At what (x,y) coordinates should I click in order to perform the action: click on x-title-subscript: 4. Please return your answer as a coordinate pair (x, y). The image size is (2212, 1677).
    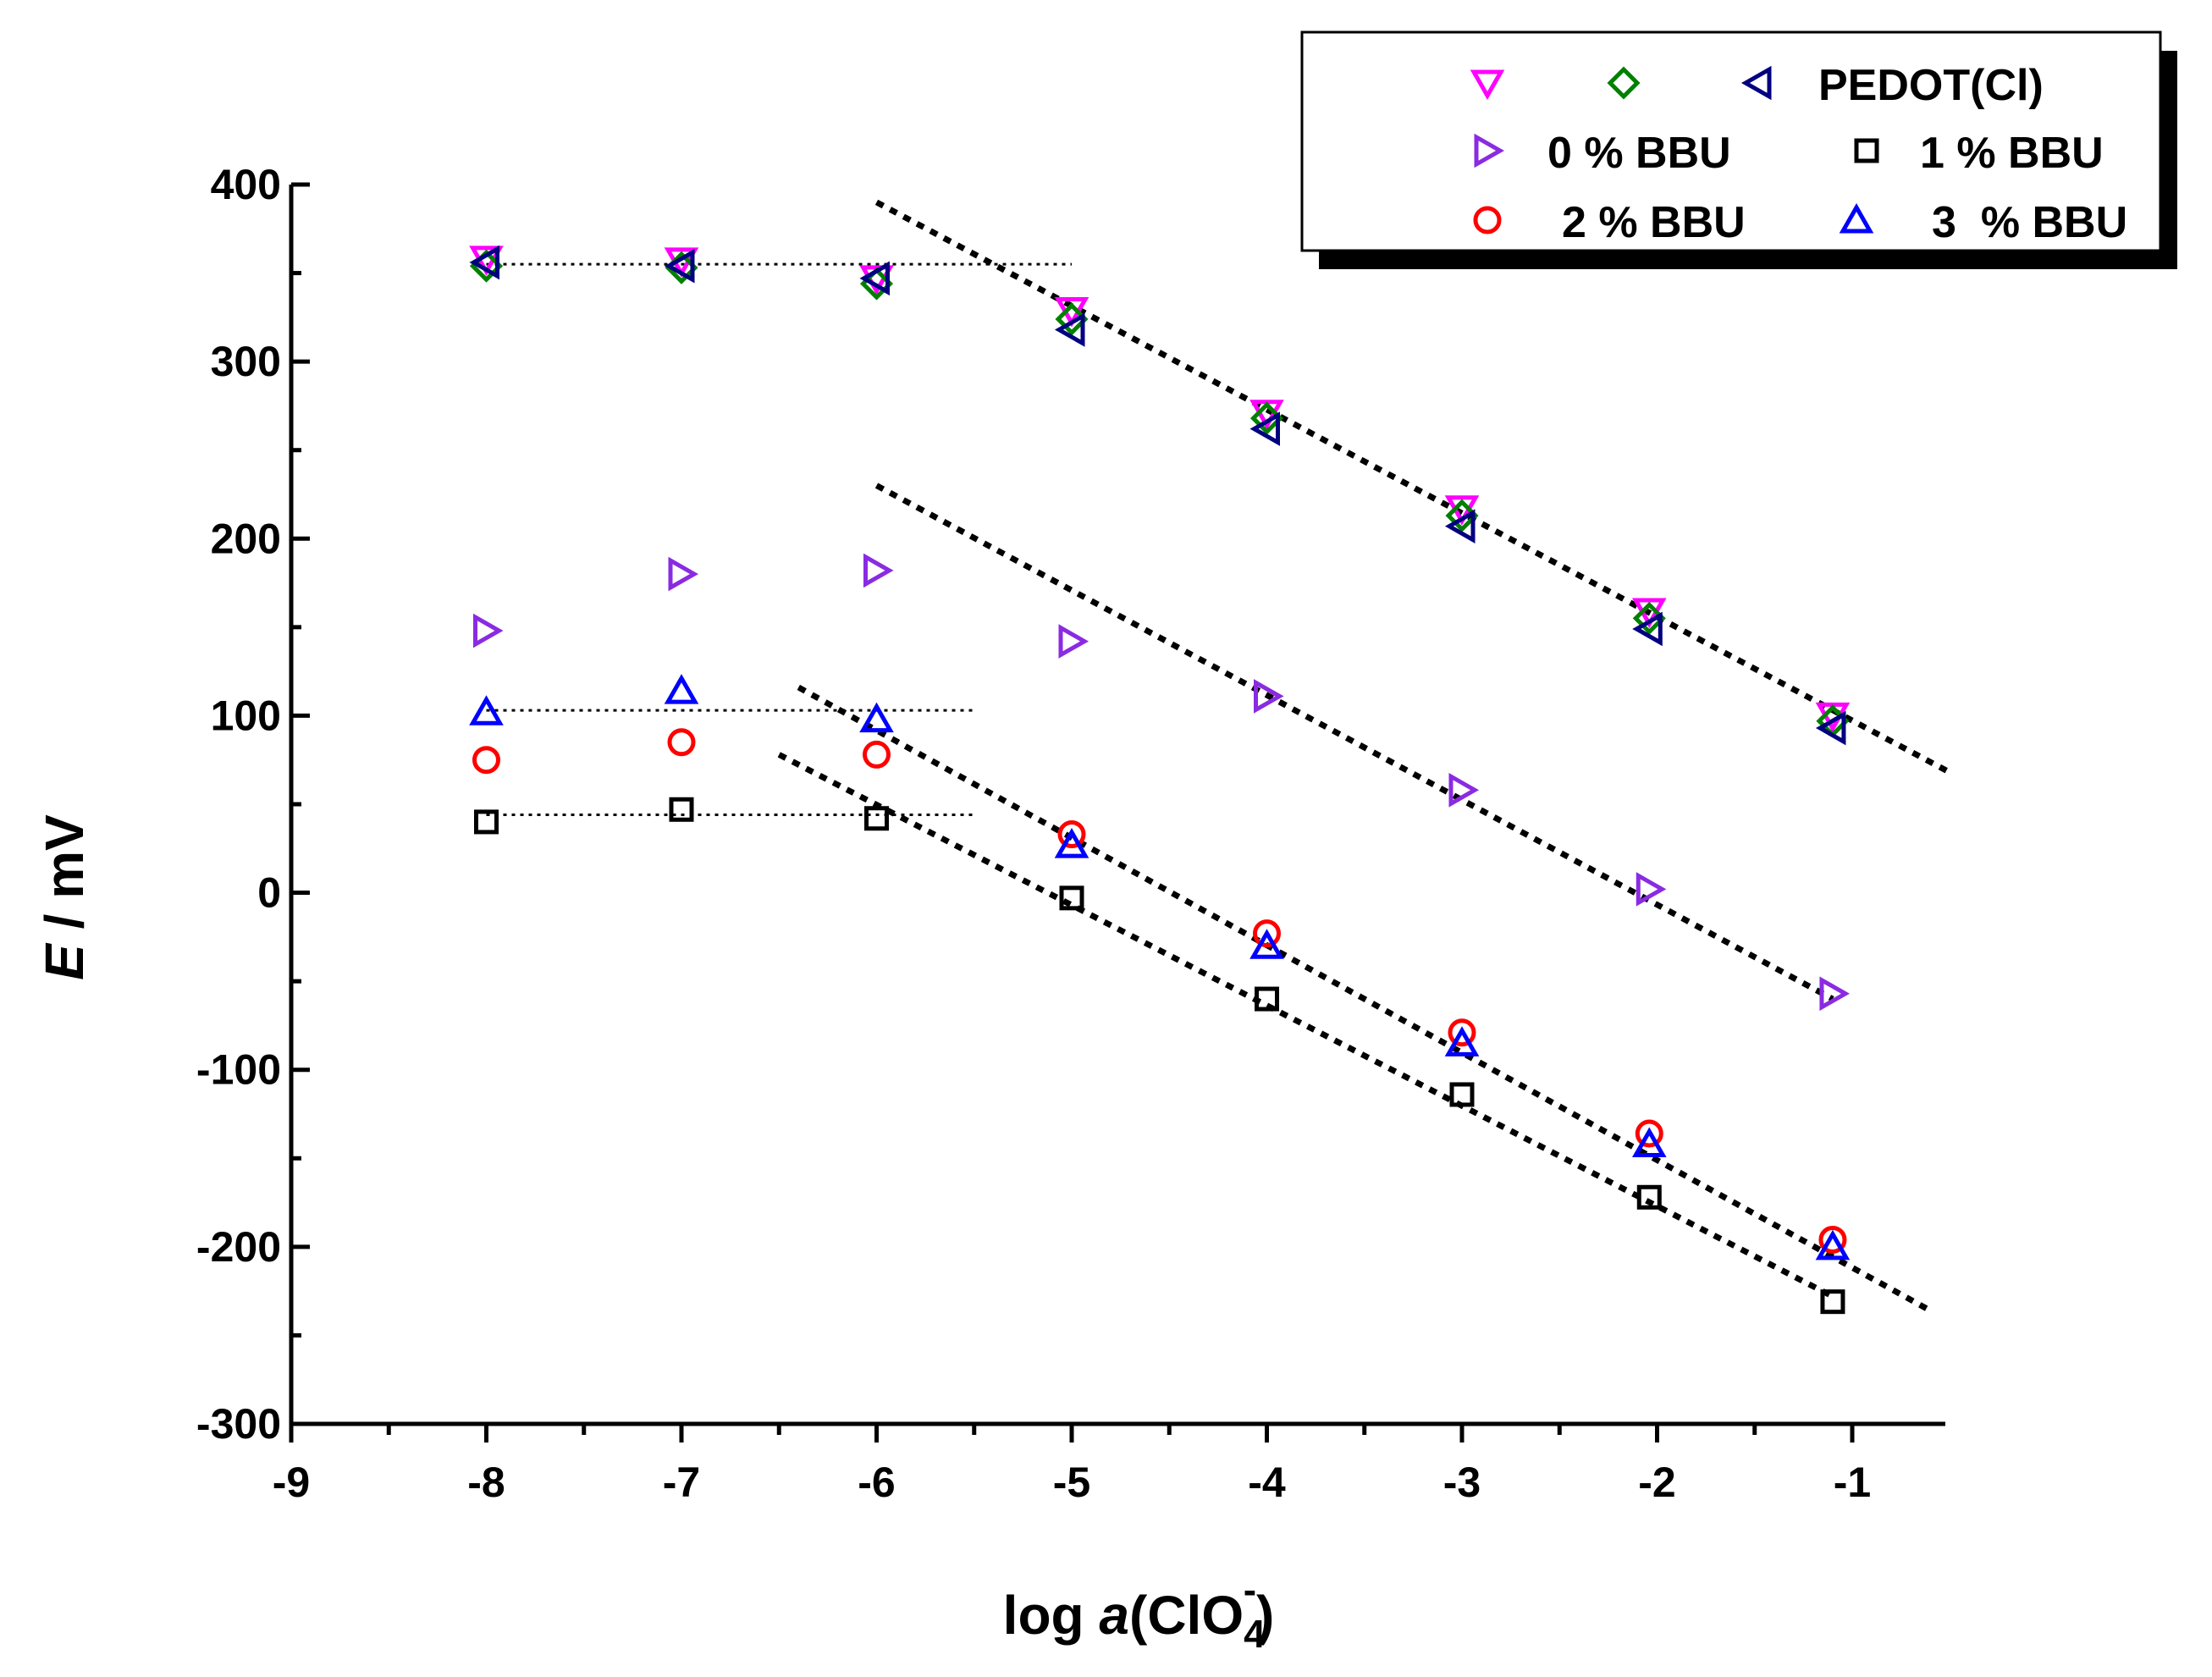
    Looking at the image, I should click on (1255, 1634).